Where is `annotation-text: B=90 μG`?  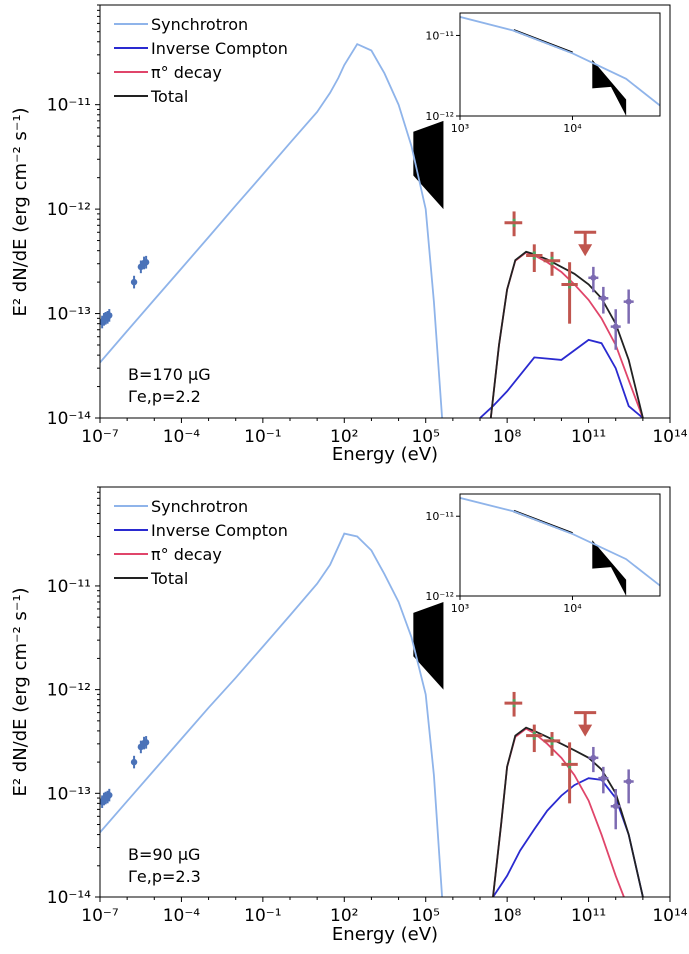 annotation-text: B=90 μG is located at coordinates (164, 854).